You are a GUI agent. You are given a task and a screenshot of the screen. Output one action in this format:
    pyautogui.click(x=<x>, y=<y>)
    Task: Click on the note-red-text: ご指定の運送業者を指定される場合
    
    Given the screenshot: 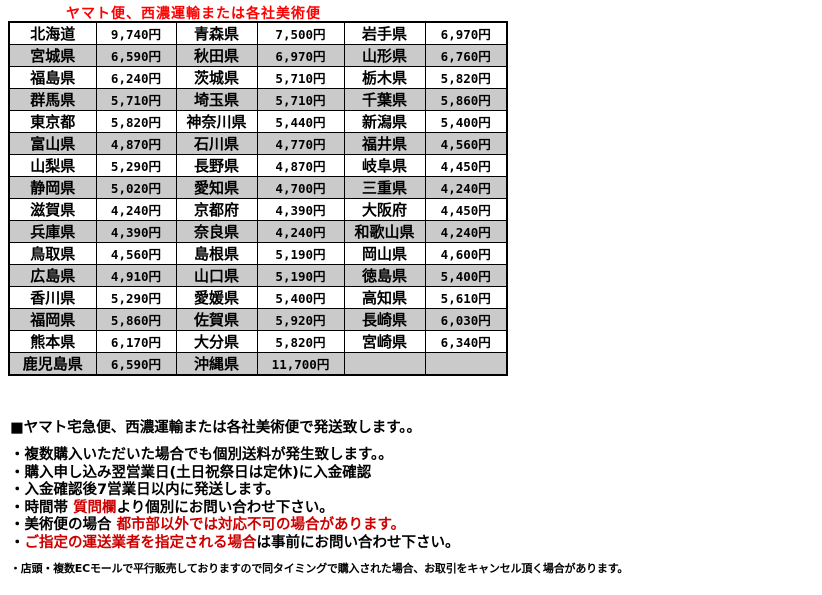 What is the action you would take?
    pyautogui.click(x=140, y=542)
    